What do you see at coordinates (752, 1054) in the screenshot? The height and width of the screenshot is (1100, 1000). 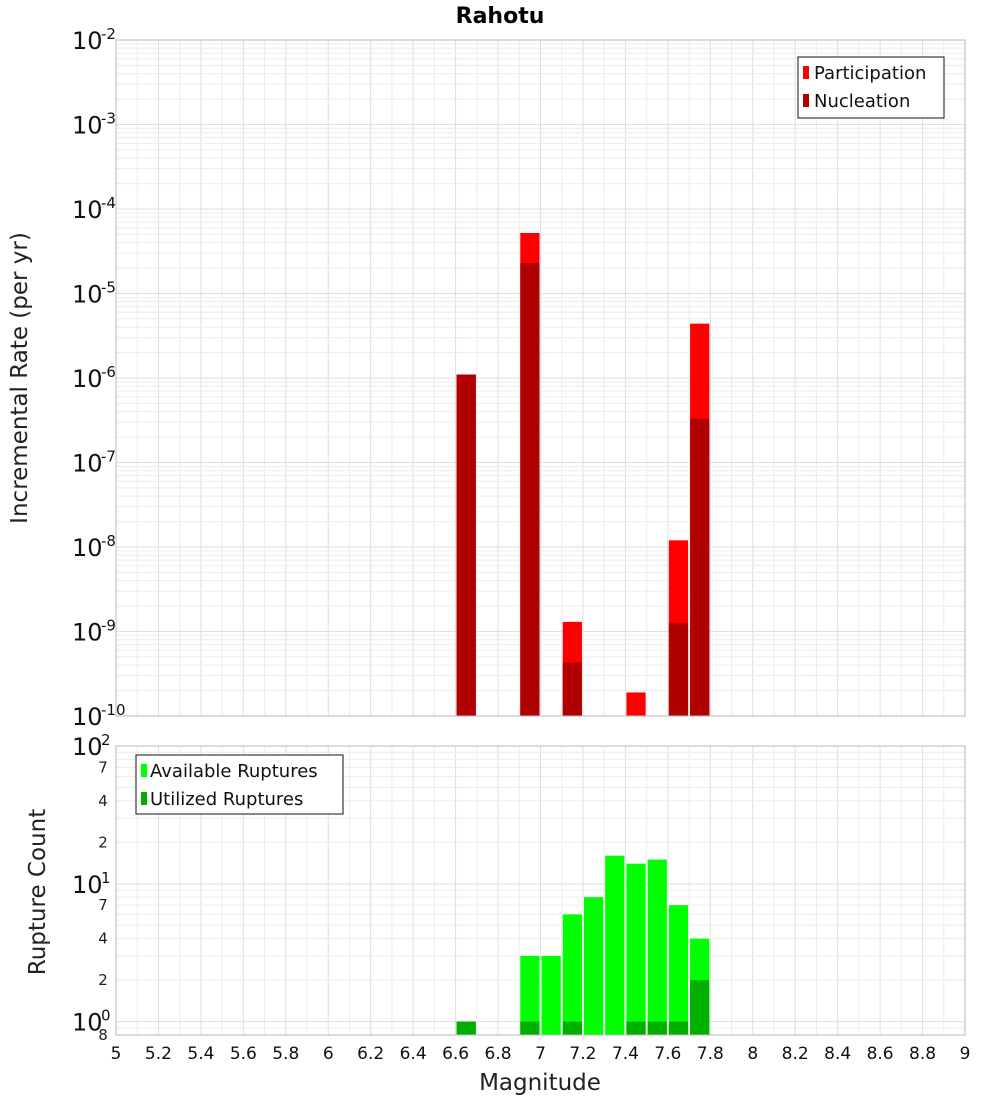 I see `x-tick: 8` at bounding box center [752, 1054].